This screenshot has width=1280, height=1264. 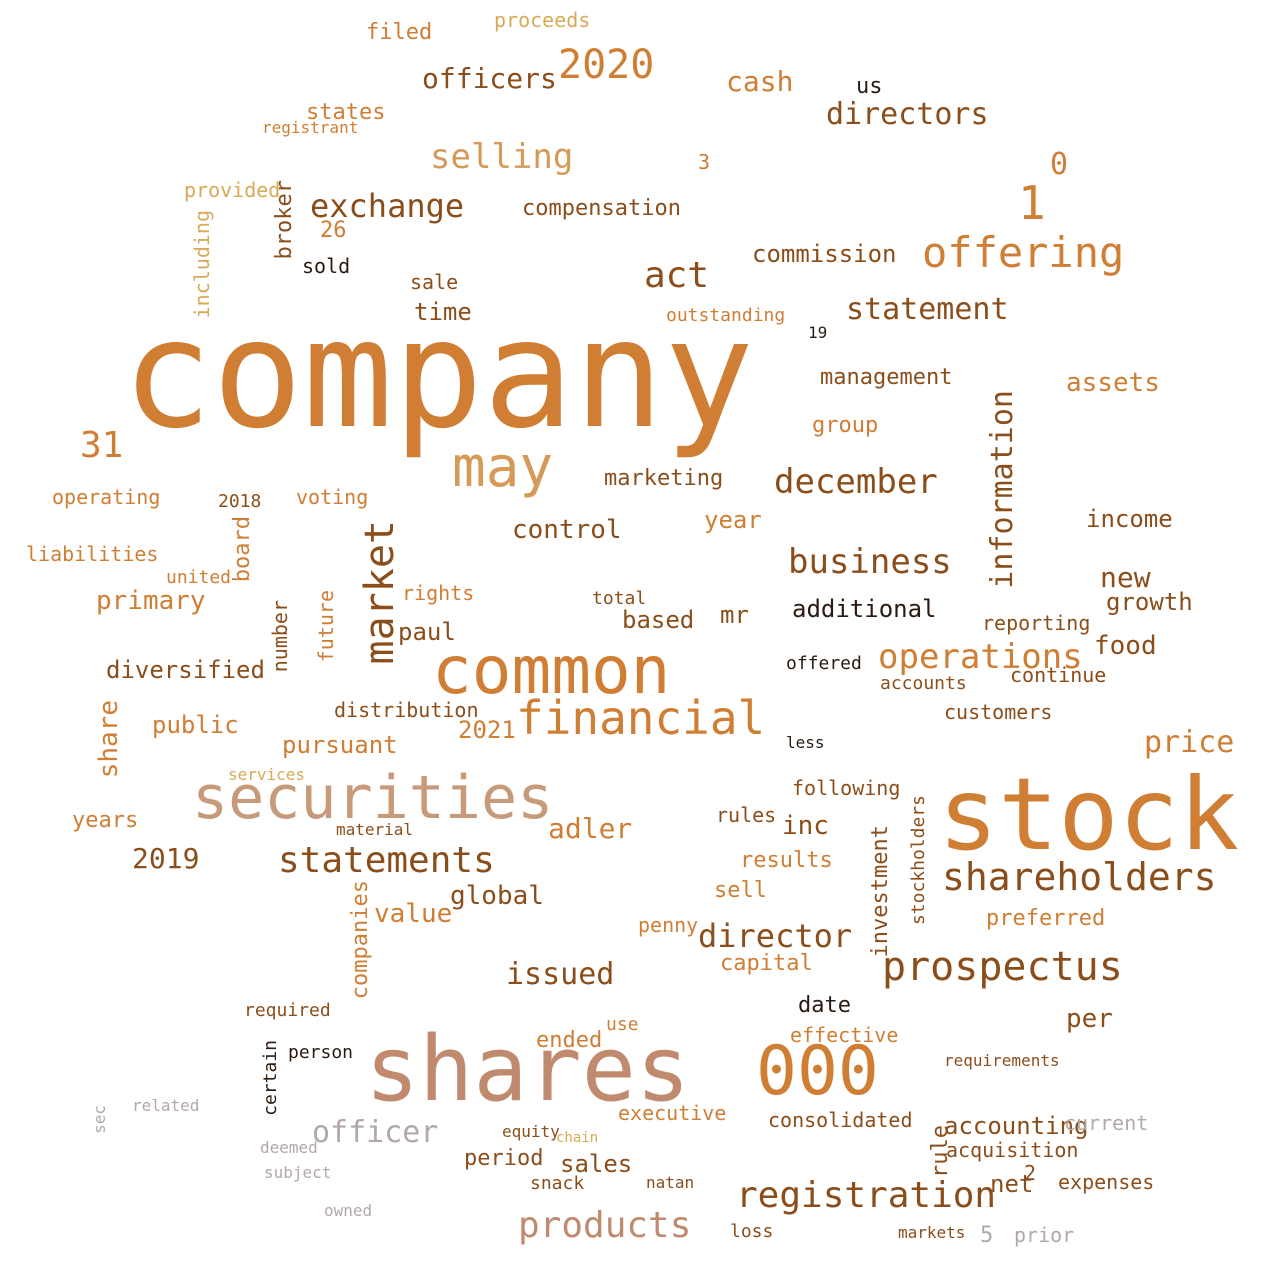 What do you see at coordinates (267, 774) in the screenshot?
I see `cloud-word: services` at bounding box center [267, 774].